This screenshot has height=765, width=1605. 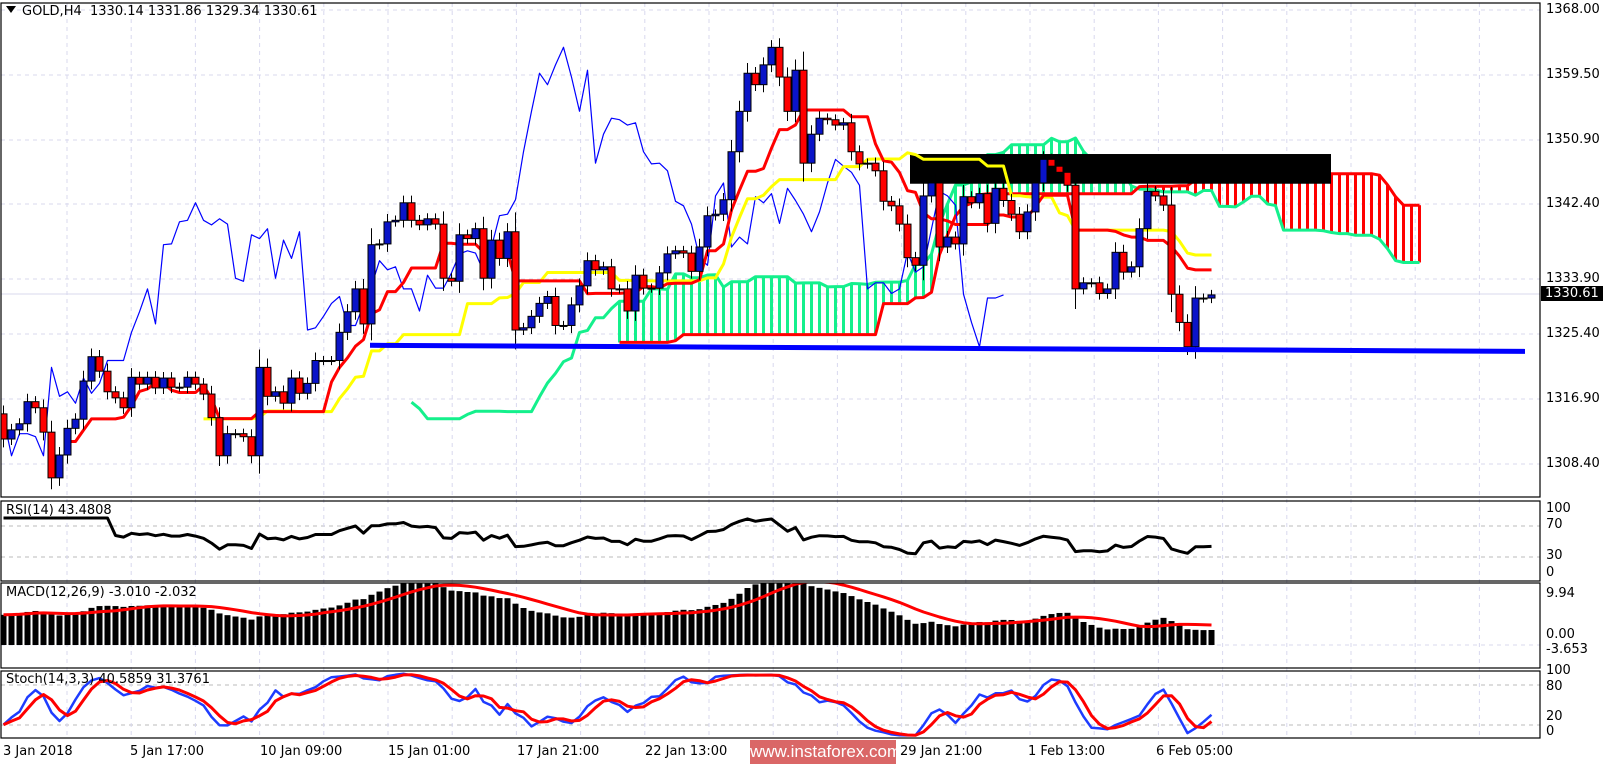 What do you see at coordinates (947, 348) in the screenshot?
I see `support-trendline` at bounding box center [947, 348].